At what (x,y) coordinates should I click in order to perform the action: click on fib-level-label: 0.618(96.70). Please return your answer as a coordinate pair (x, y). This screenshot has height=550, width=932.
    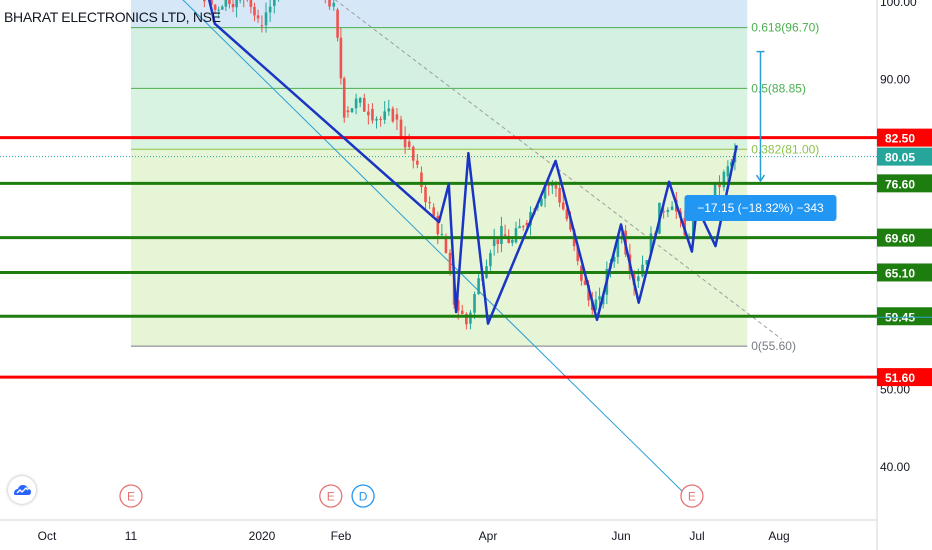
    Looking at the image, I should click on (785, 28).